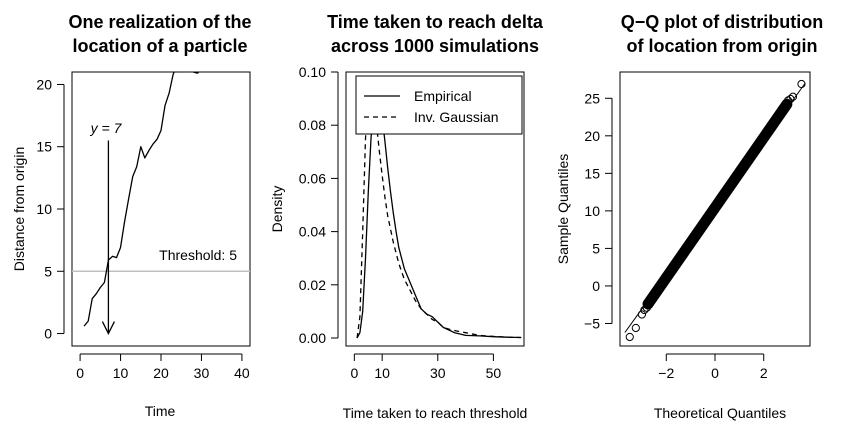  Describe the element at coordinates (715, 373) in the screenshot. I see `panel3-xtick-label: 0` at that location.